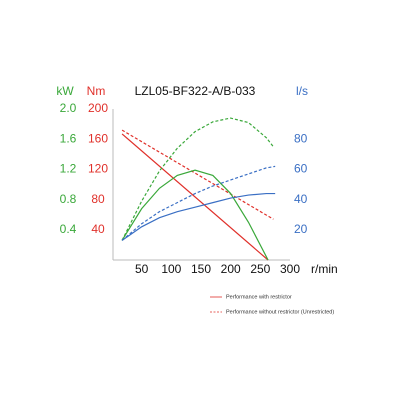 The height and width of the screenshot is (400, 400). I want to click on kw-tick-label: 1.6, so click(68, 138).